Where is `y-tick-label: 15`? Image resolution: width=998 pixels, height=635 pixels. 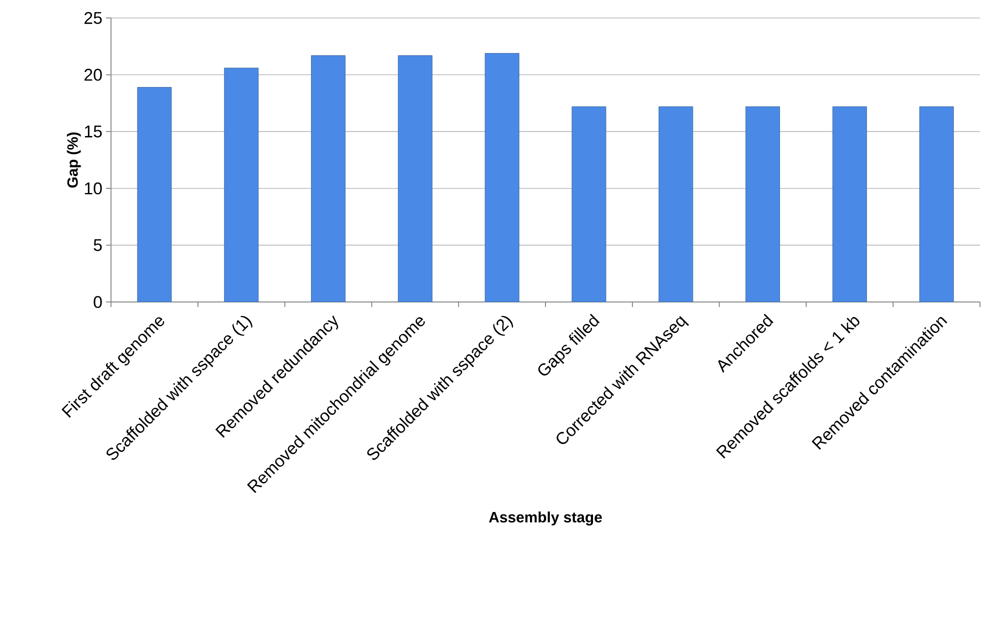
y-tick-label: 15 is located at coordinates (93, 132).